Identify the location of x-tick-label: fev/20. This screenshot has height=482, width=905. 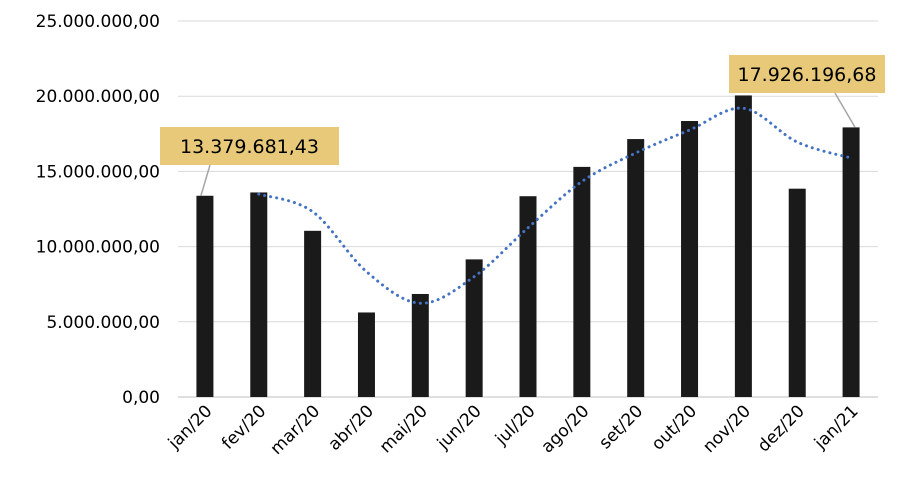
(244, 427).